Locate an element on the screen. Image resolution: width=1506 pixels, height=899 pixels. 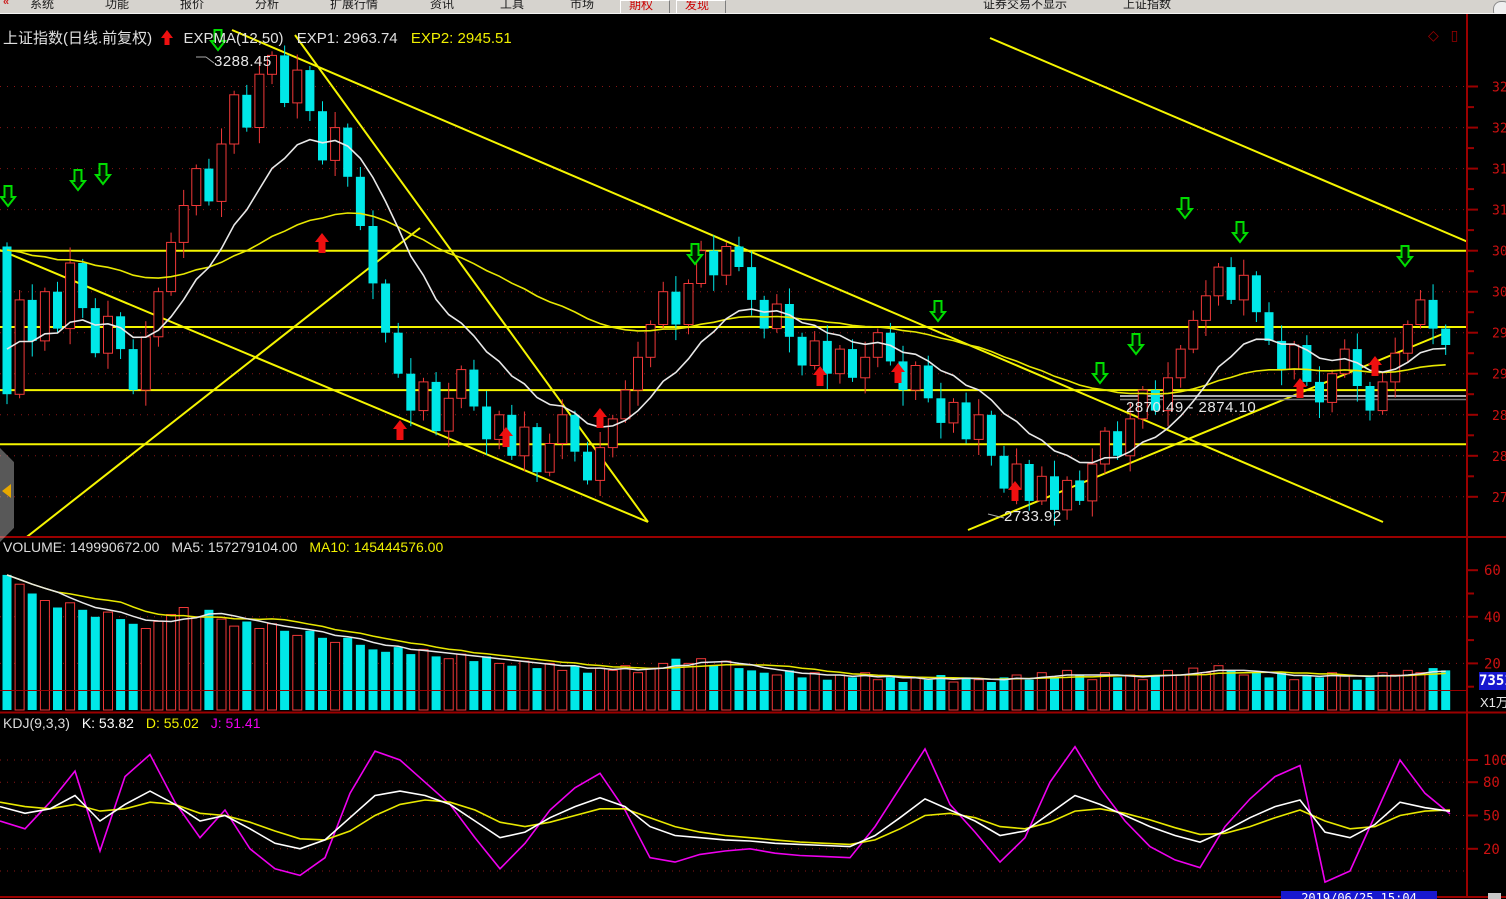
price-axis-label: 2750 is located at coordinates (1499, 498).